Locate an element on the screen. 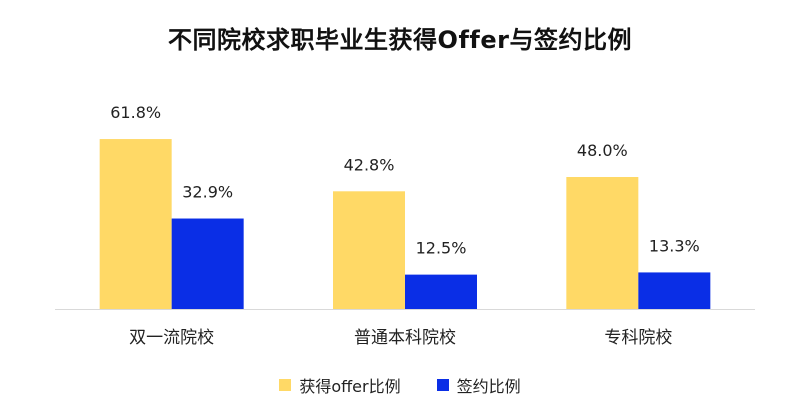 The image size is (800, 415). data-label-offer-2: 48.0% is located at coordinates (602, 150).